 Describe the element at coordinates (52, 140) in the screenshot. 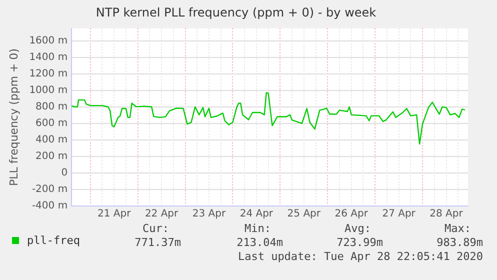

I see `y-tick-label: 400 m` at that location.